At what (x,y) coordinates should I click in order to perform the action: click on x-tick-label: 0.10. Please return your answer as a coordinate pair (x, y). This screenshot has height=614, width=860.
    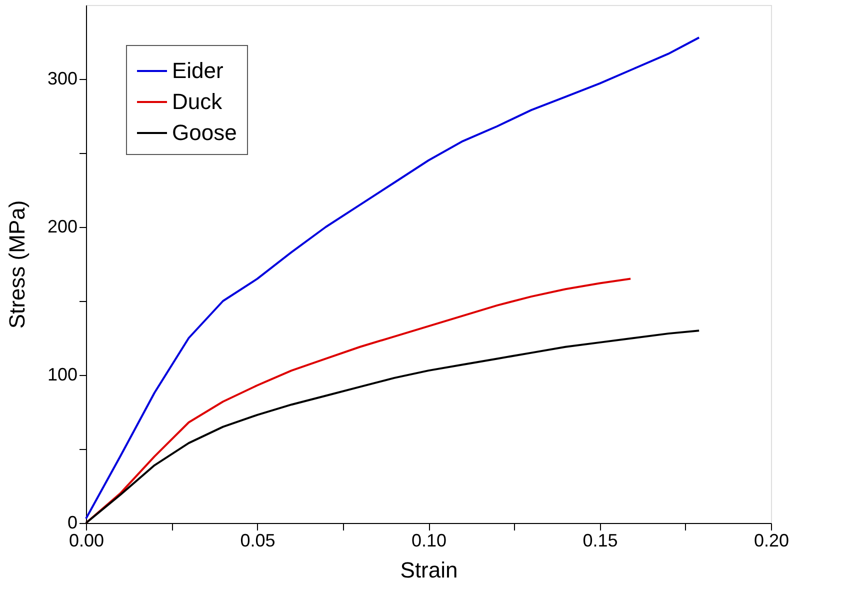
    Looking at the image, I should click on (429, 540).